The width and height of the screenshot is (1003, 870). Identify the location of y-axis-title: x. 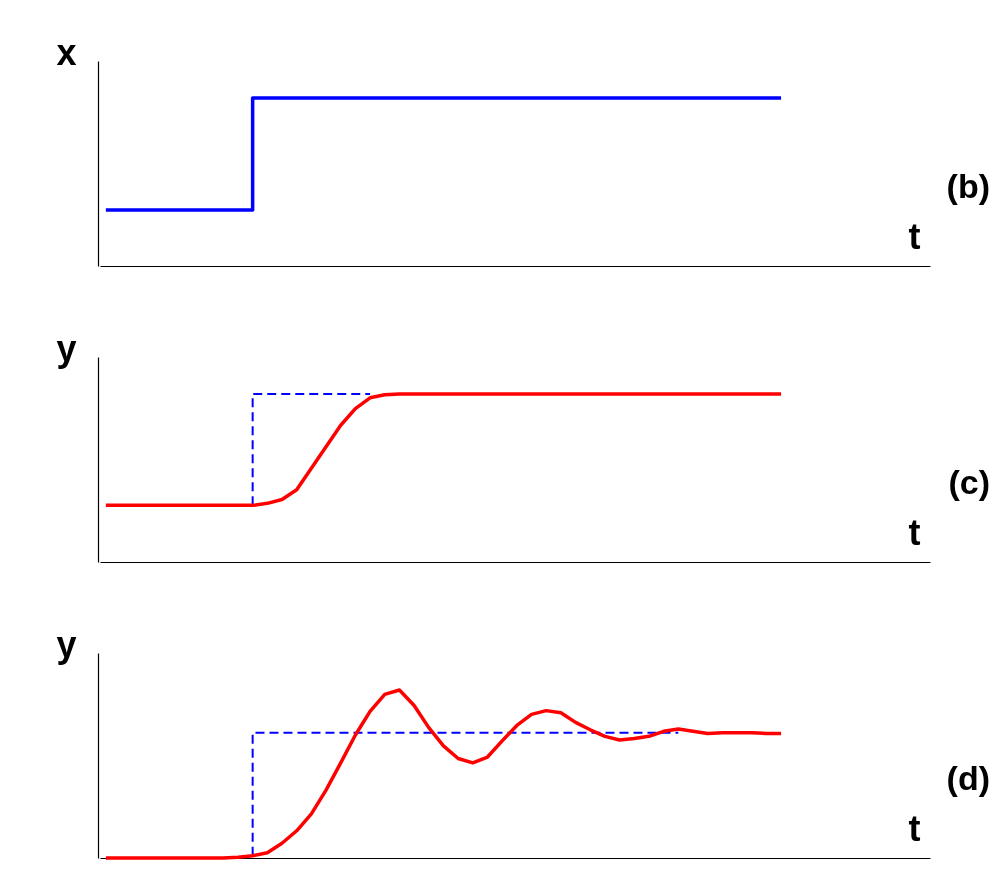
(66, 52).